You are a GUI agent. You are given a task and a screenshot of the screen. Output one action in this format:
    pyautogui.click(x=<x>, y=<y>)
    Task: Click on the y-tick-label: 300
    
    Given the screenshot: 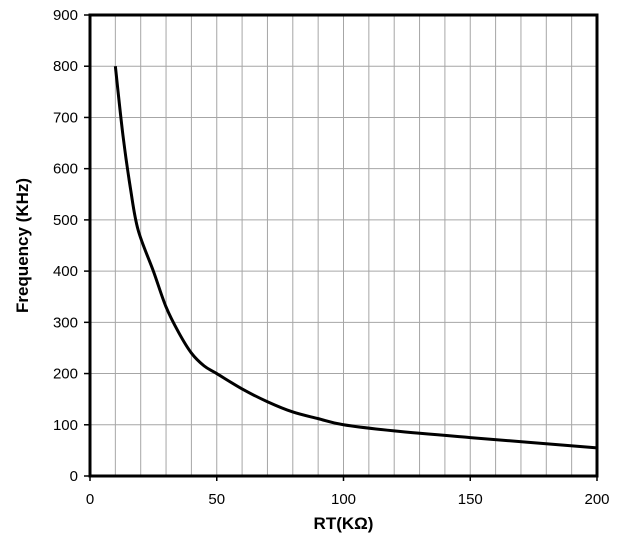 What is the action you would take?
    pyautogui.click(x=65, y=322)
    